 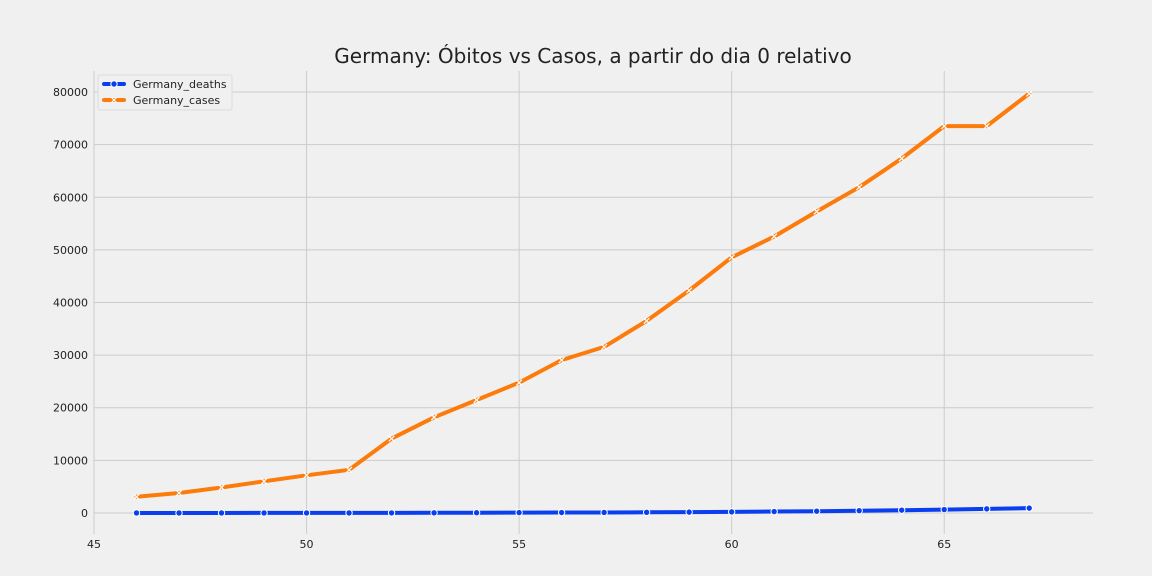 What do you see at coordinates (70, 460) in the screenshot?
I see `y-tick-label: 10000` at bounding box center [70, 460].